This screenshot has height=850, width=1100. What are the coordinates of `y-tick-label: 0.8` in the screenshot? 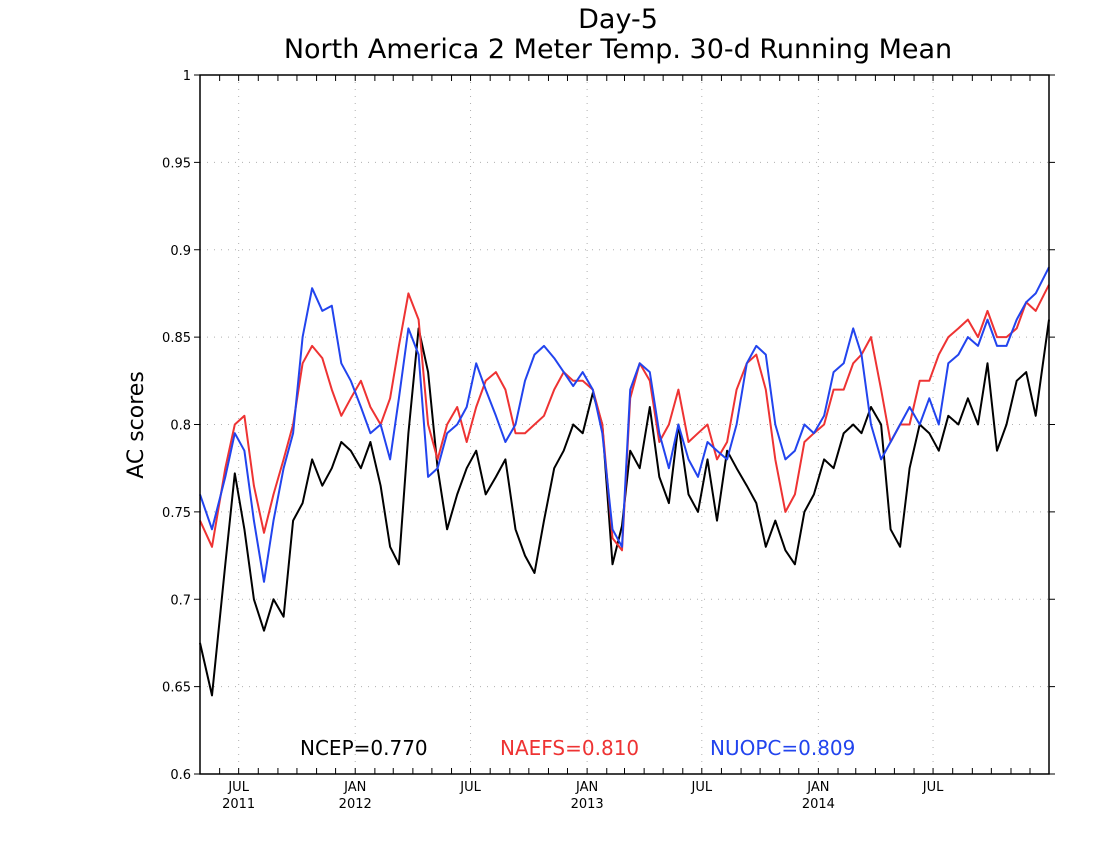 It's located at (180, 426).